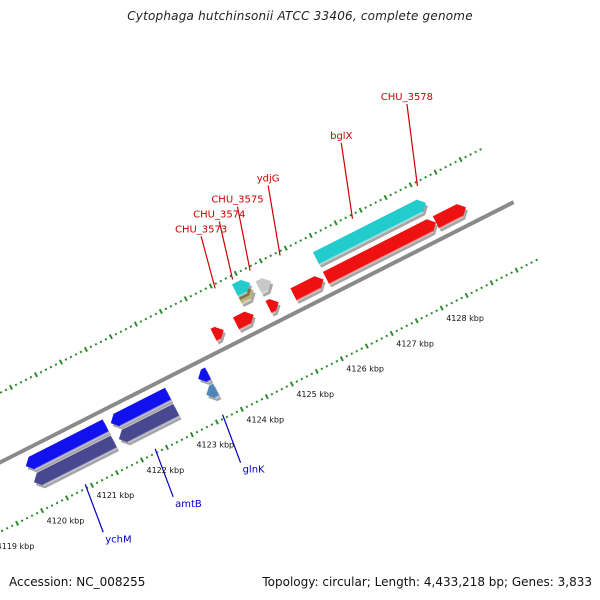  Describe the element at coordinates (245, 327) in the screenshot. I see `forward-gene-3-highlight` at that location.